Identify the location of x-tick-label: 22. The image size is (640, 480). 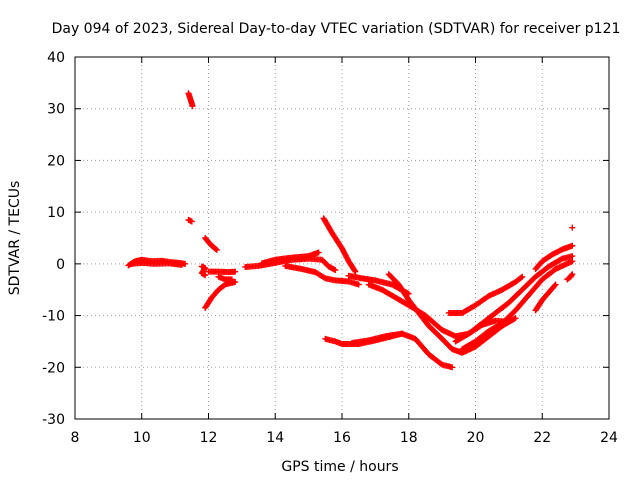
(542, 438).